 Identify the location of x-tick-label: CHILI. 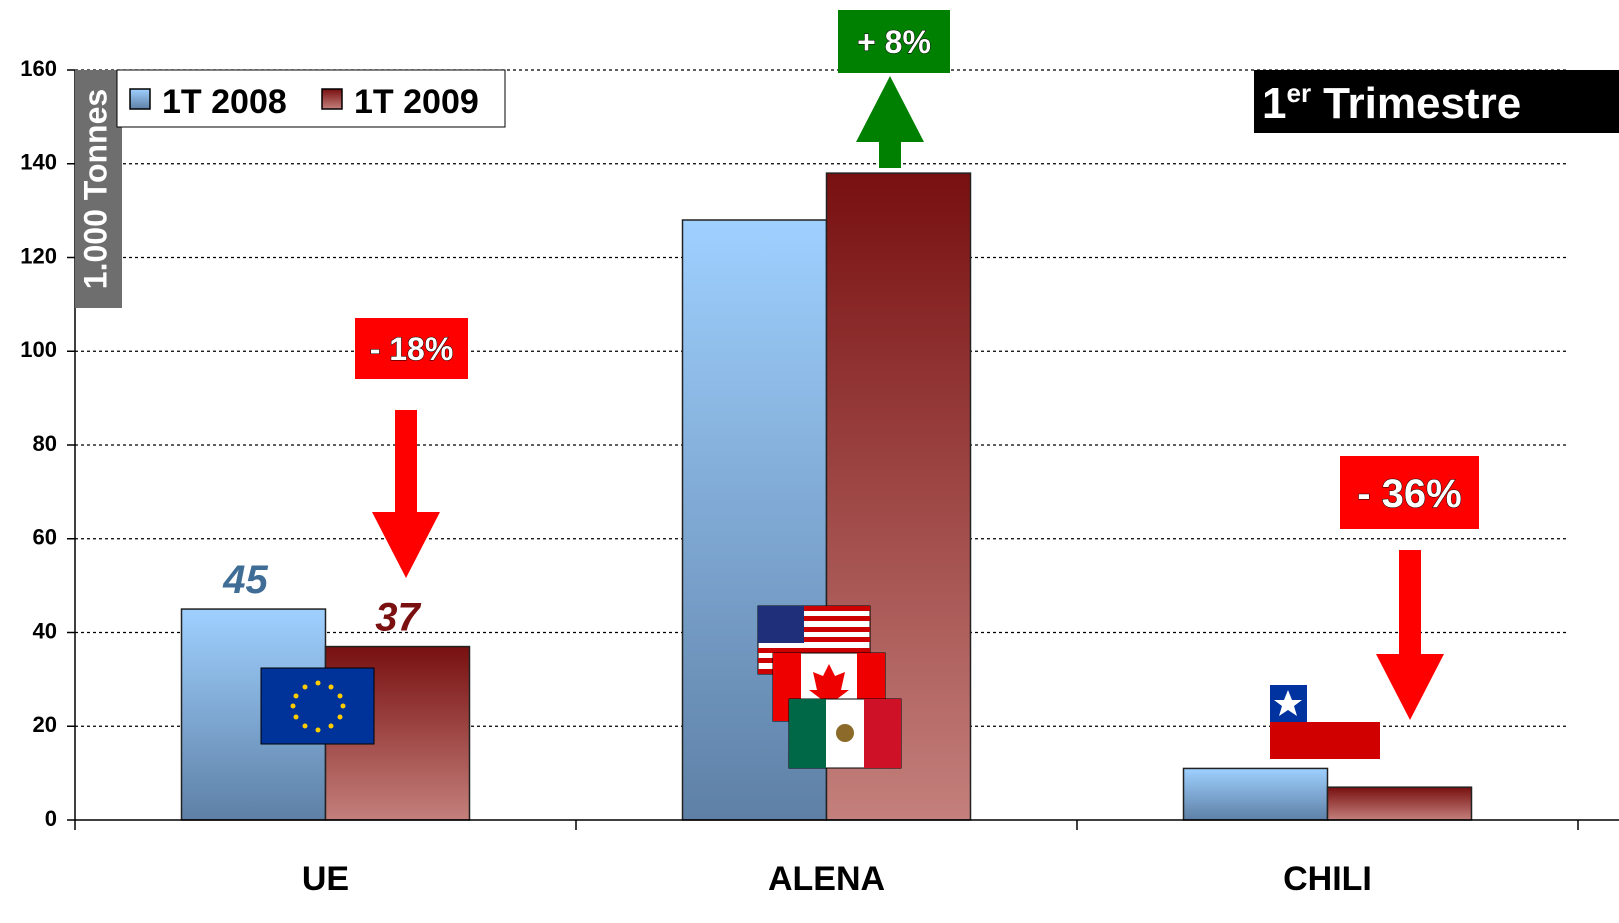
(1327, 879).